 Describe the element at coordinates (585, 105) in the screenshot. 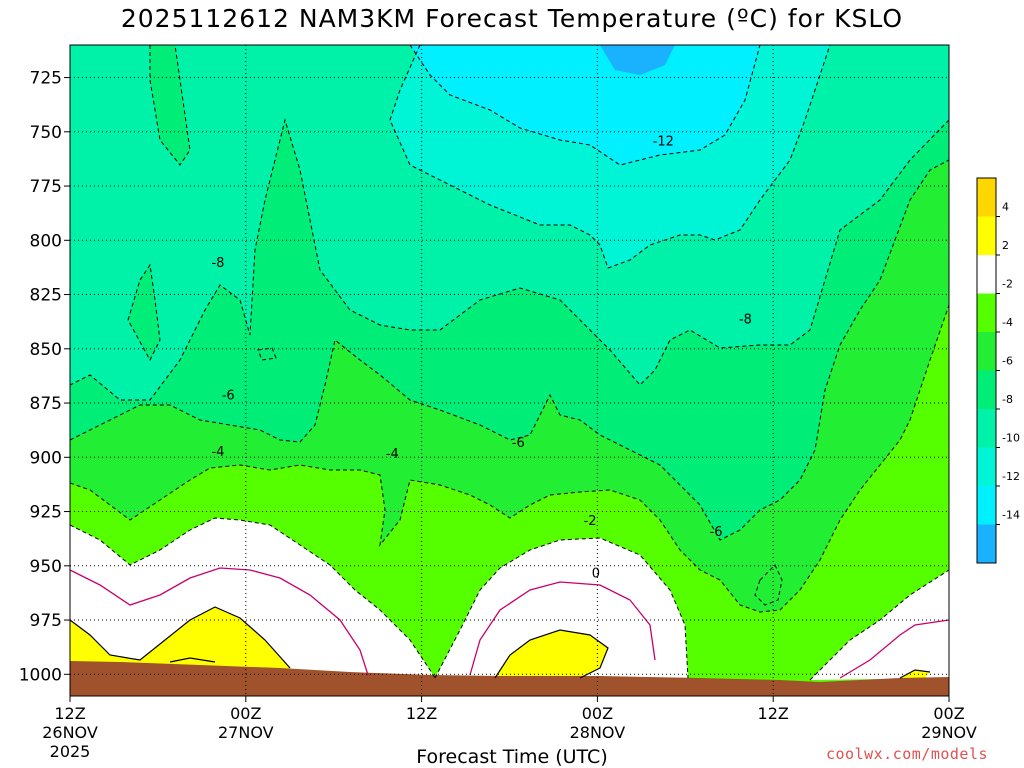

I see `band-minus12-to-minus14` at that location.